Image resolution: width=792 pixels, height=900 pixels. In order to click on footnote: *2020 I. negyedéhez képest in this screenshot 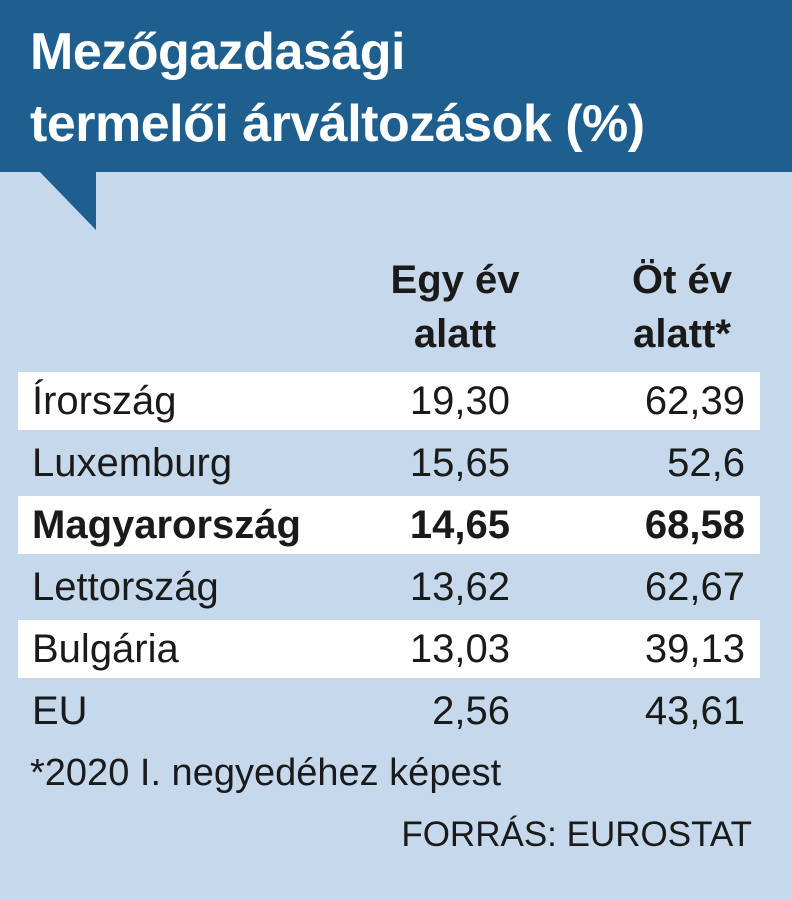, I will do `click(266, 773)`.